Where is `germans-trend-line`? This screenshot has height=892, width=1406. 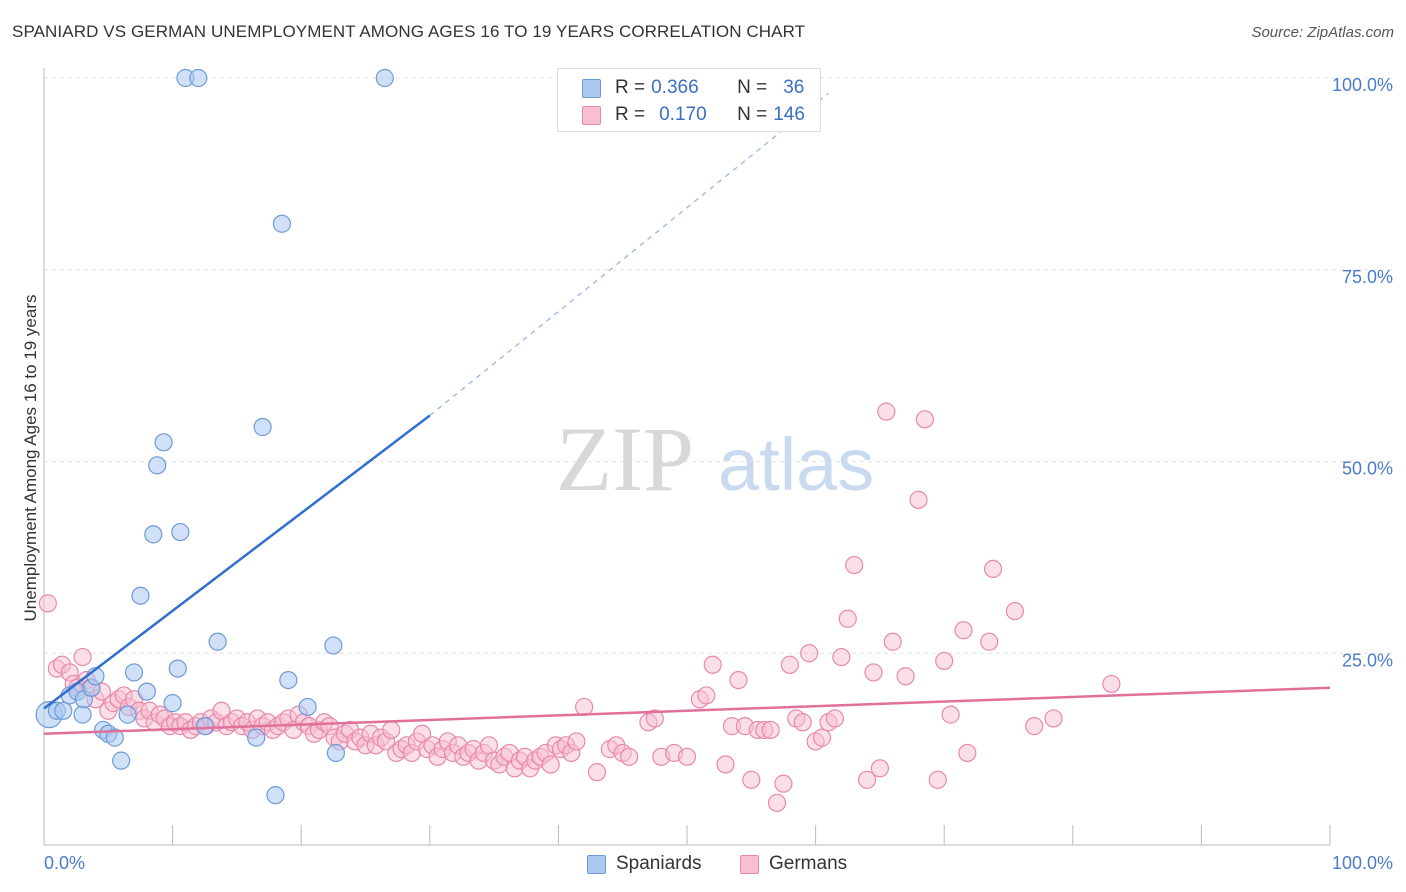 germans-trend-line is located at coordinates (687, 711).